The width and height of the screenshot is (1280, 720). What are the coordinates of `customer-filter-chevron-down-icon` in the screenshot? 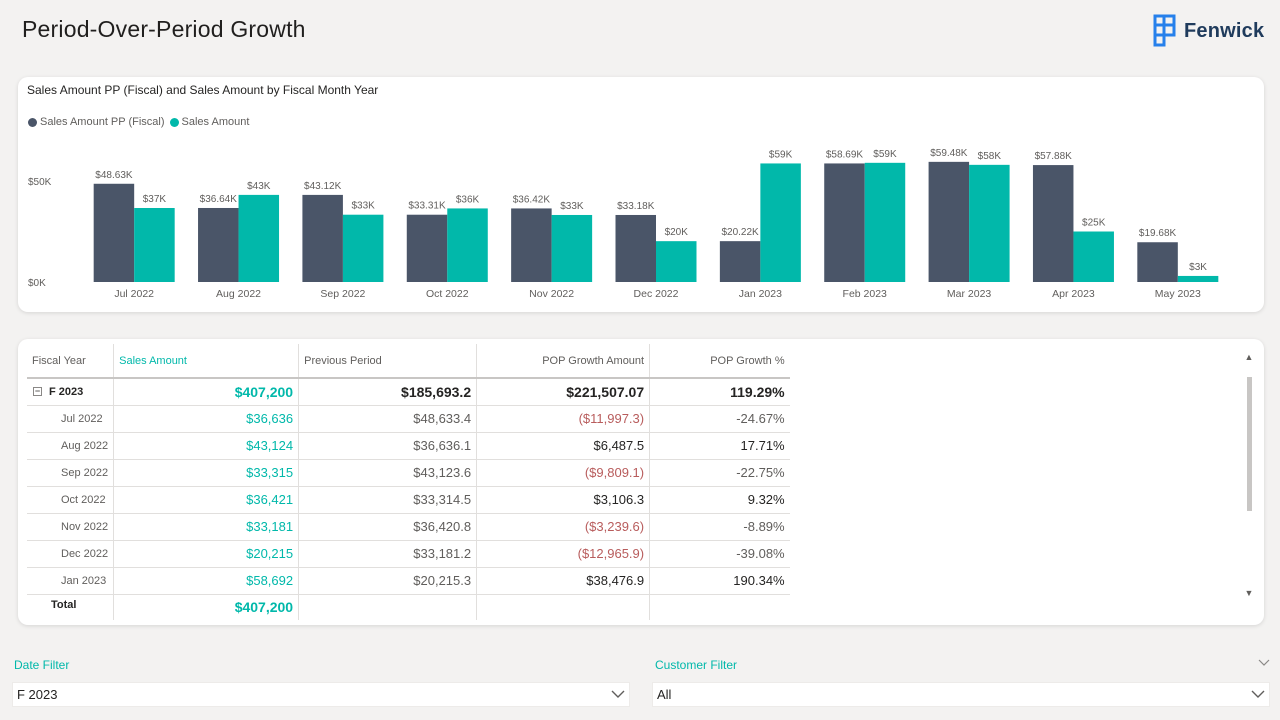 It's located at (1258, 694).